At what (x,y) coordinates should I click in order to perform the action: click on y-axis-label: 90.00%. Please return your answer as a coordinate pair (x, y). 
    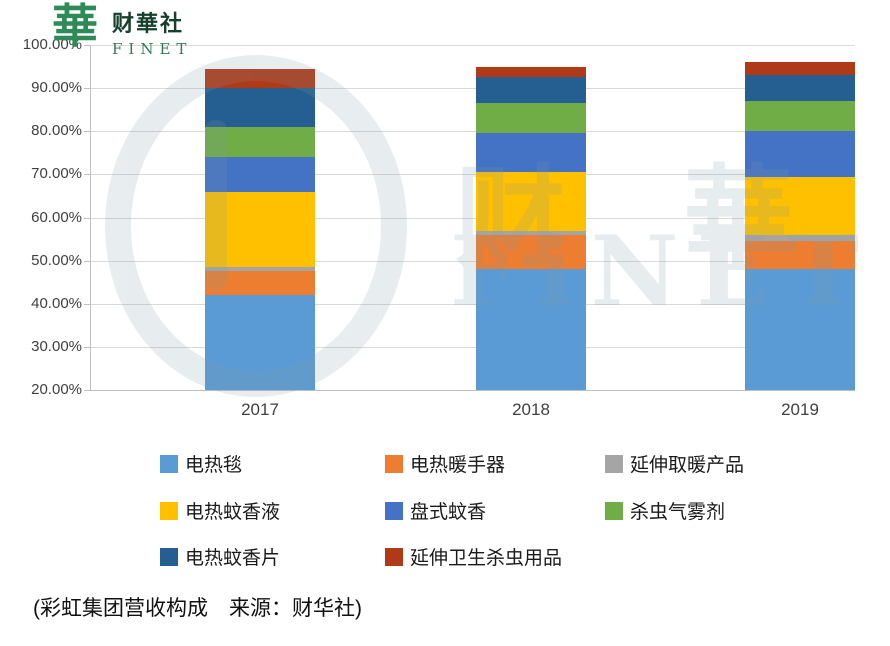
    Looking at the image, I should click on (56, 88).